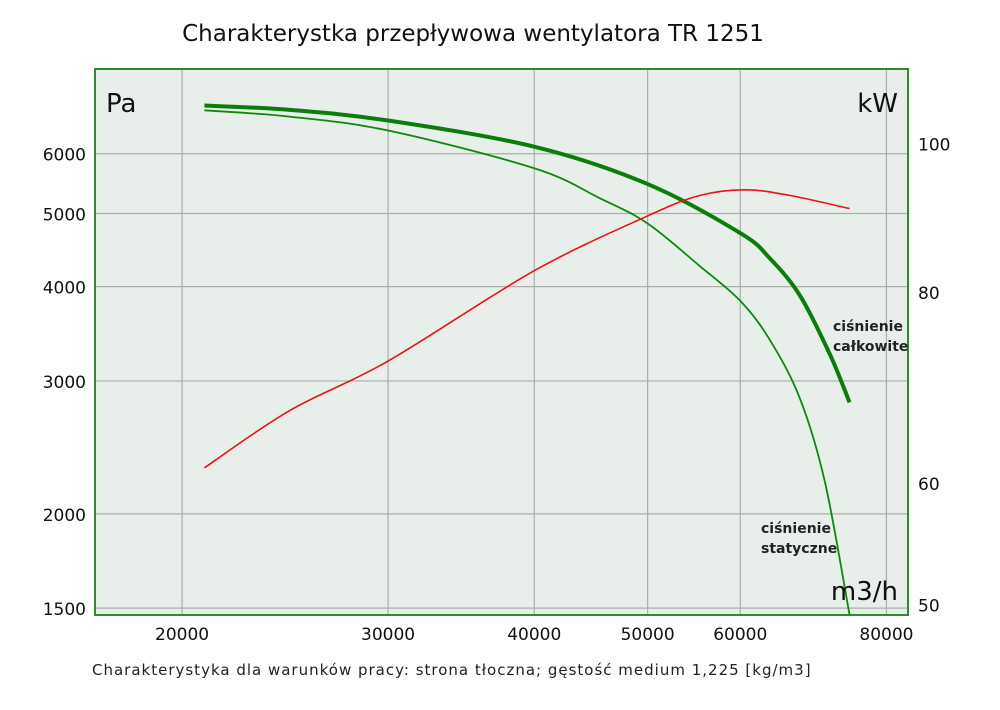 This screenshot has width=1000, height=710. I want to click on y2-tick-label: 80, so click(929, 294).